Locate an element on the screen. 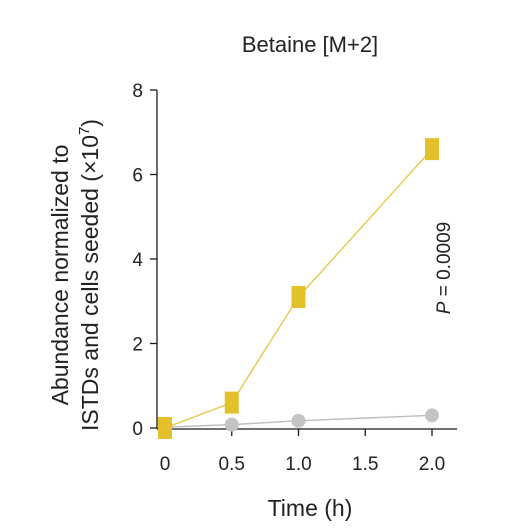  series-line is located at coordinates (298, 421).